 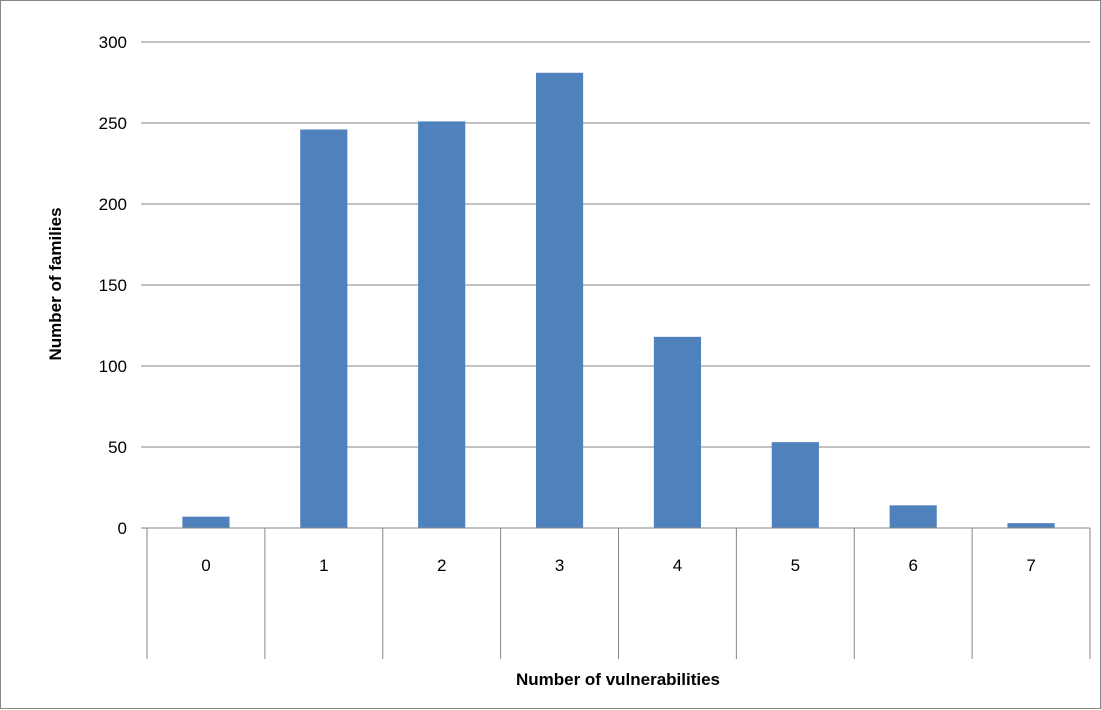 I want to click on x-tick-label: 4, so click(x=677, y=565).